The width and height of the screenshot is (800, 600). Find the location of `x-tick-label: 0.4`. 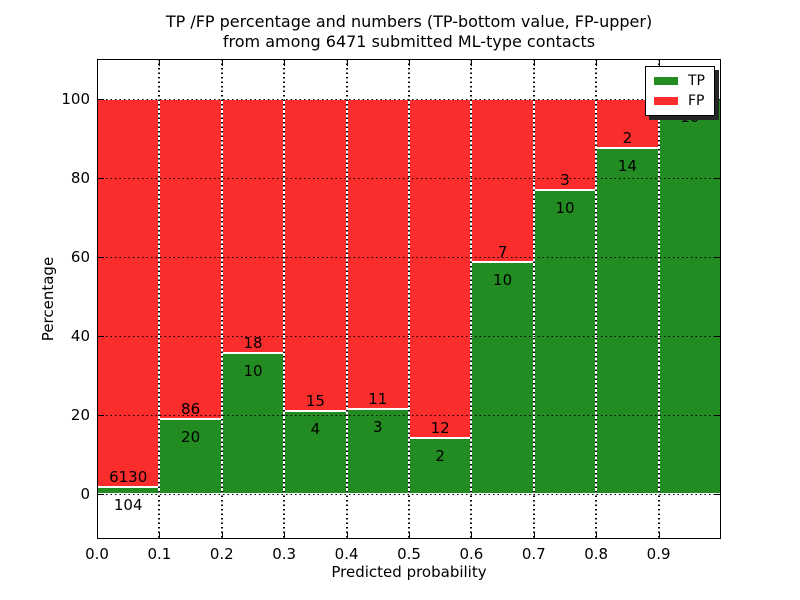

x-tick-label: 0.4 is located at coordinates (346, 554).